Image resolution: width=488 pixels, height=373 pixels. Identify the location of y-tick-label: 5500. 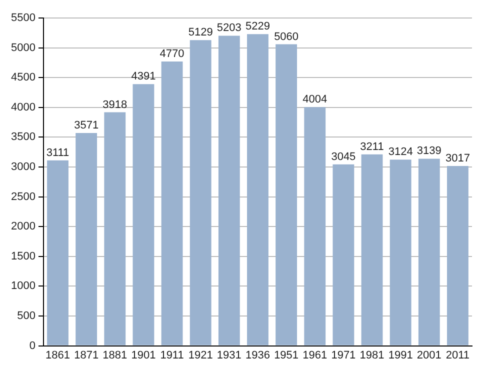
(23, 18).